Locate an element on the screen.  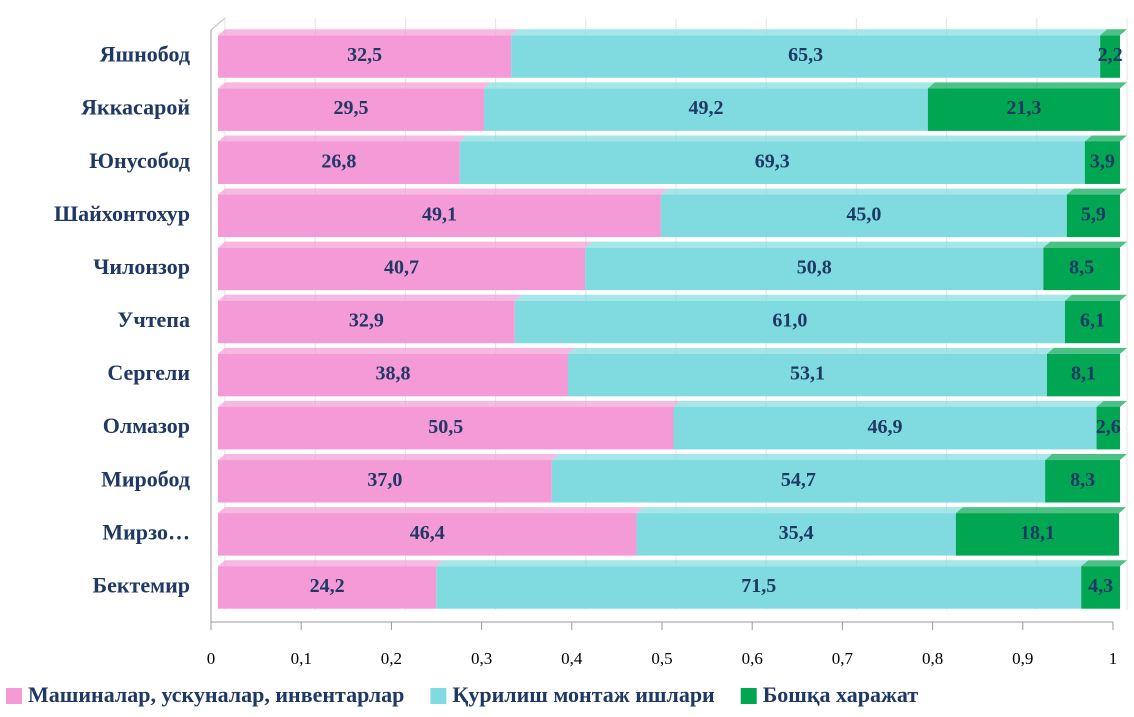
value-label: 54,7 is located at coordinates (798, 480).